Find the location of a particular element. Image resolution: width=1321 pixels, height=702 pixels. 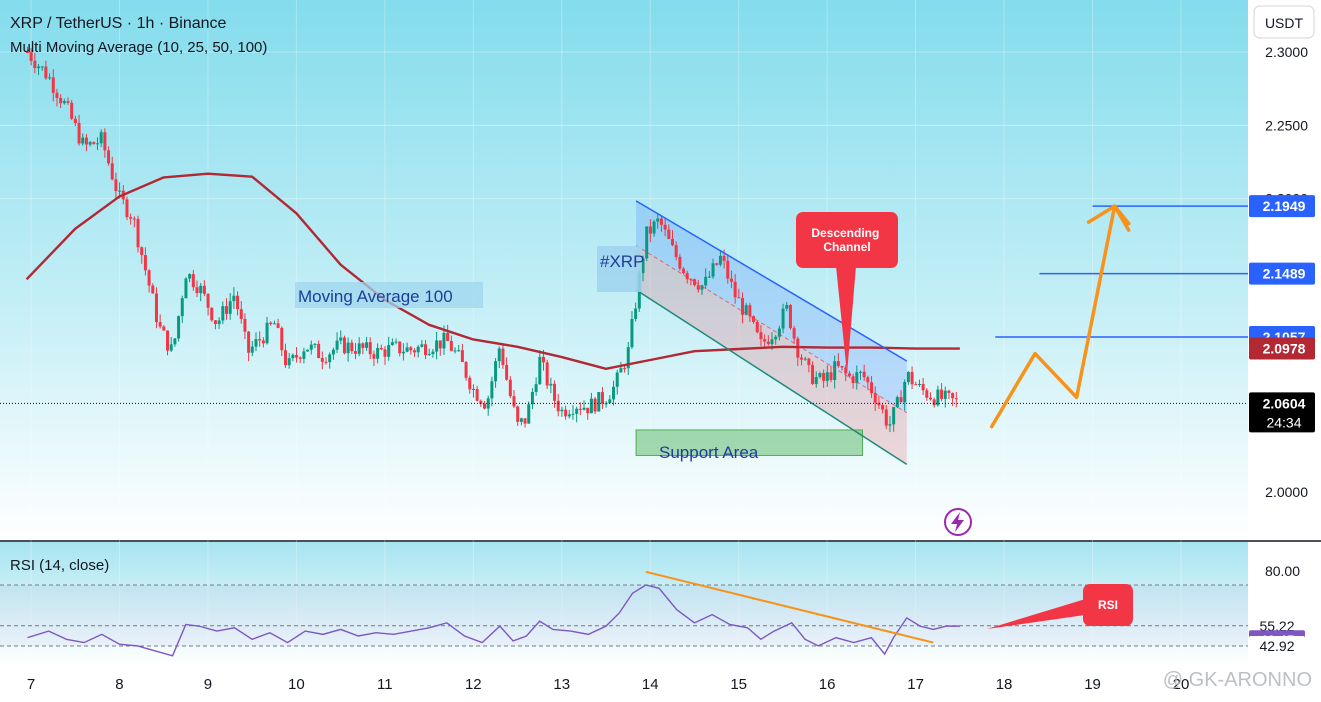

time-tick-label: 10 is located at coordinates (296, 684).